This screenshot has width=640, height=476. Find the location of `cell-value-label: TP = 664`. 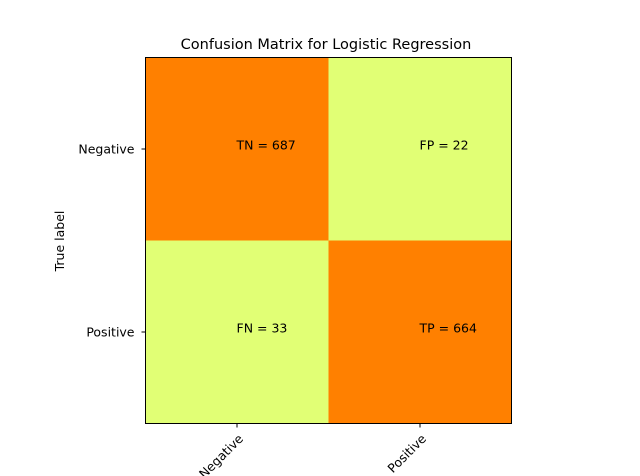

cell-value-label: TP = 664 is located at coordinates (448, 328).